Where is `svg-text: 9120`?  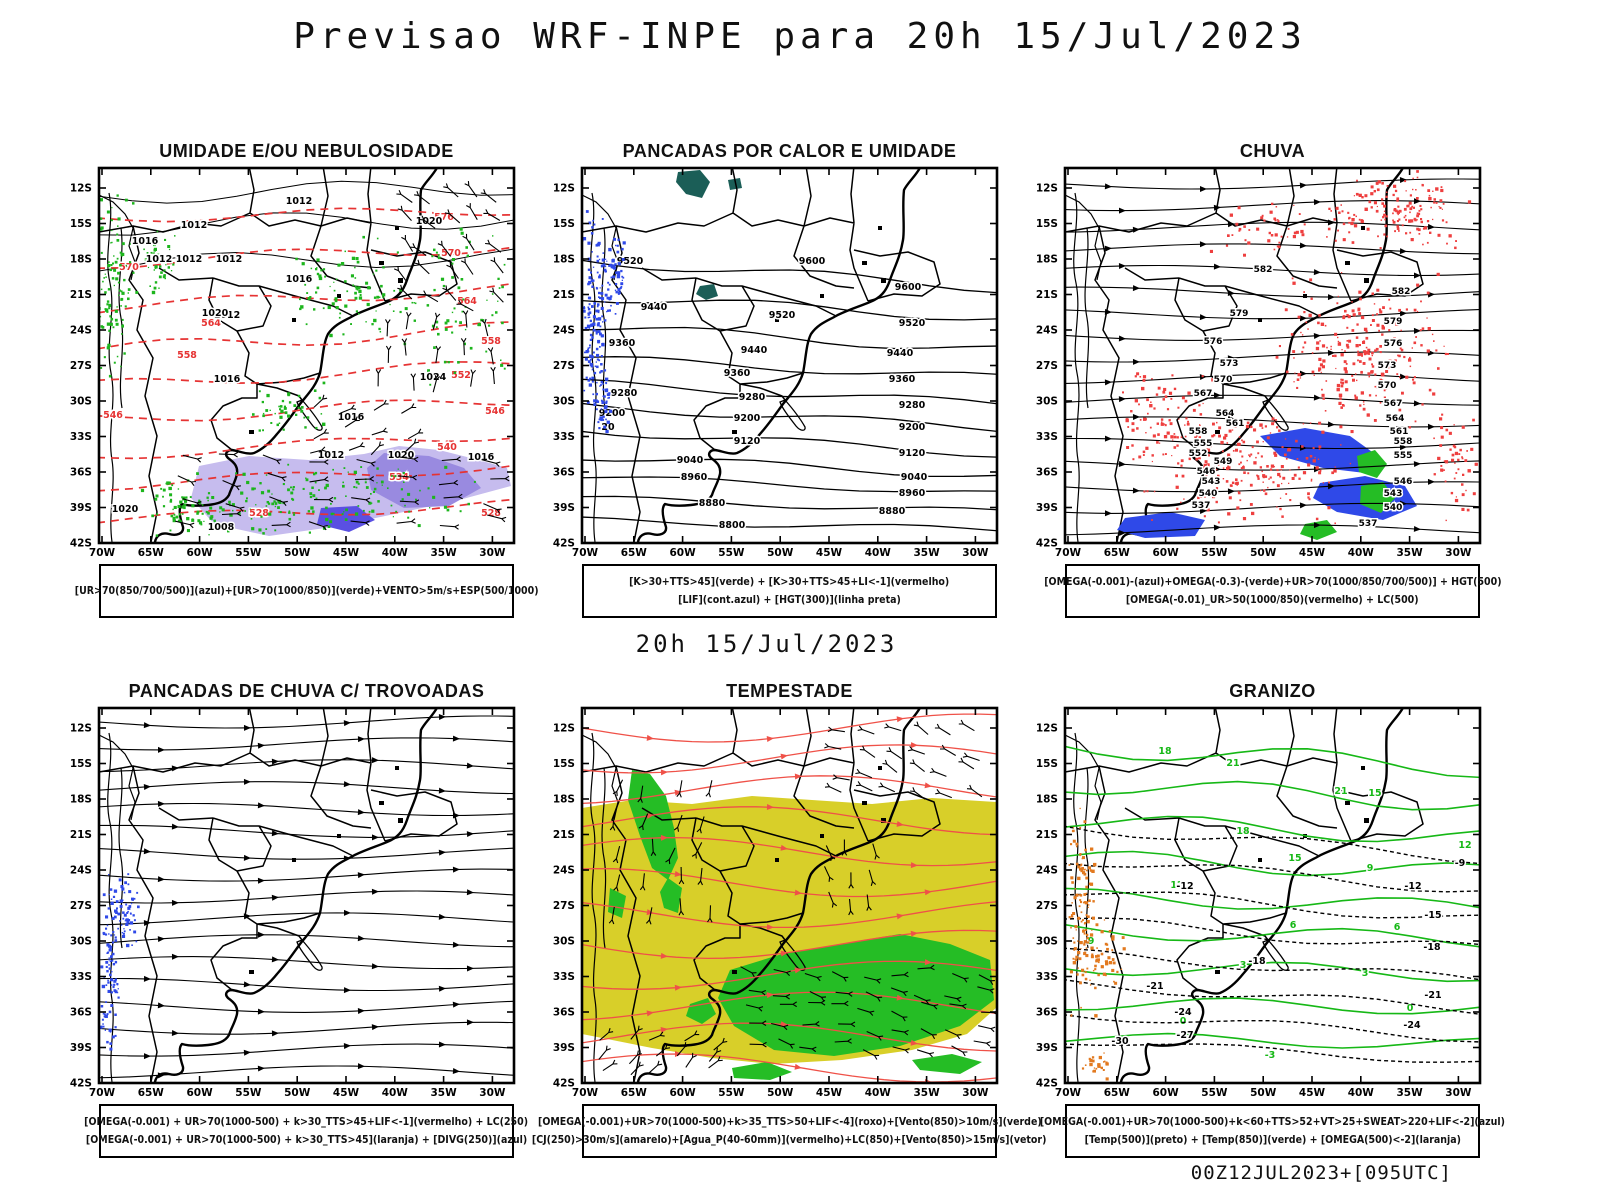 svg-text: 9120 is located at coordinates (912, 453).